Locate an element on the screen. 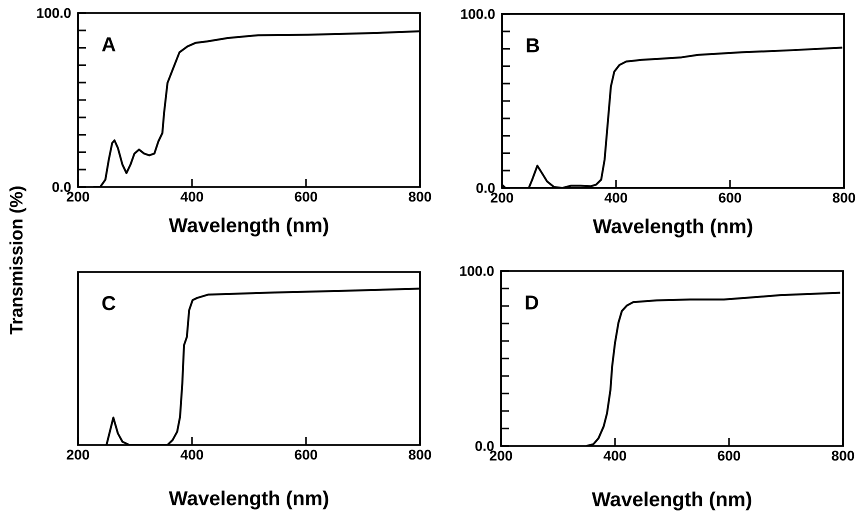 This screenshot has height=517, width=859. text: D is located at coordinates (532, 303).